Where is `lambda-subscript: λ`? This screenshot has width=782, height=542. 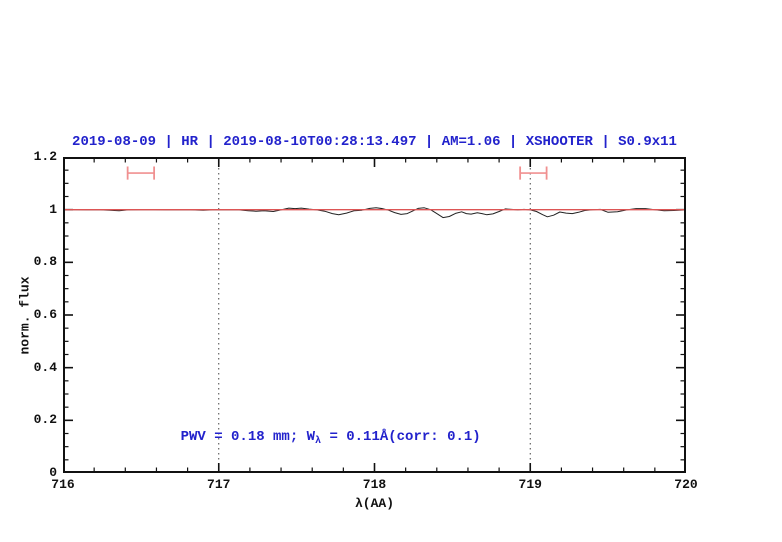 lambda-subscript: λ is located at coordinates (318, 441).